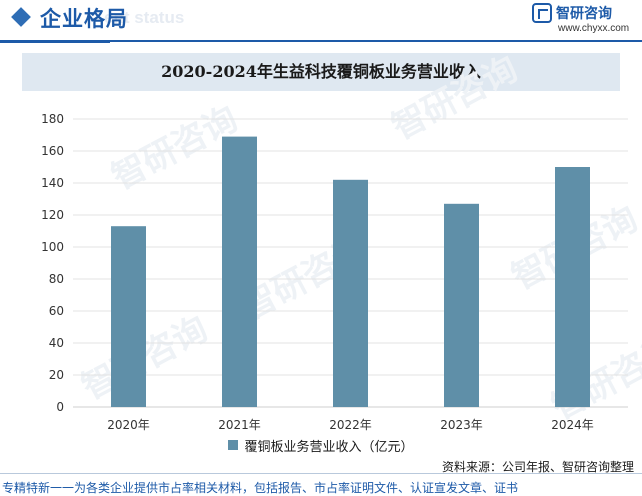  What do you see at coordinates (321, 41) in the screenshot?
I see `header-divider` at bounding box center [321, 41].